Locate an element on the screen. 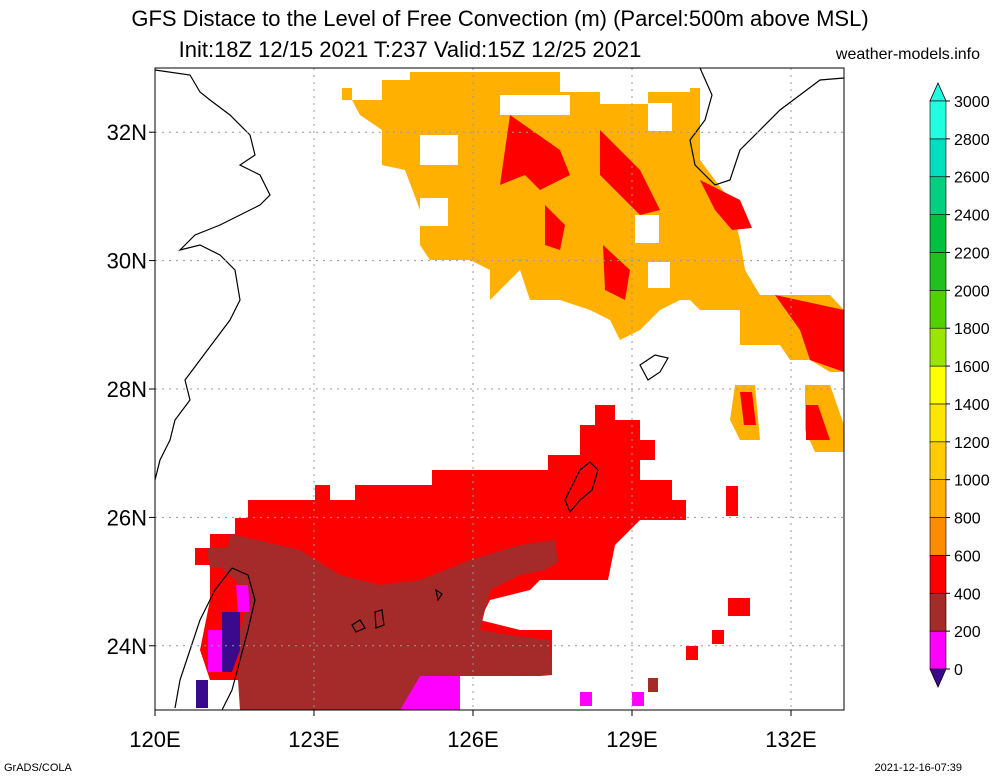  colorbar-label: 2800 is located at coordinates (972, 140).